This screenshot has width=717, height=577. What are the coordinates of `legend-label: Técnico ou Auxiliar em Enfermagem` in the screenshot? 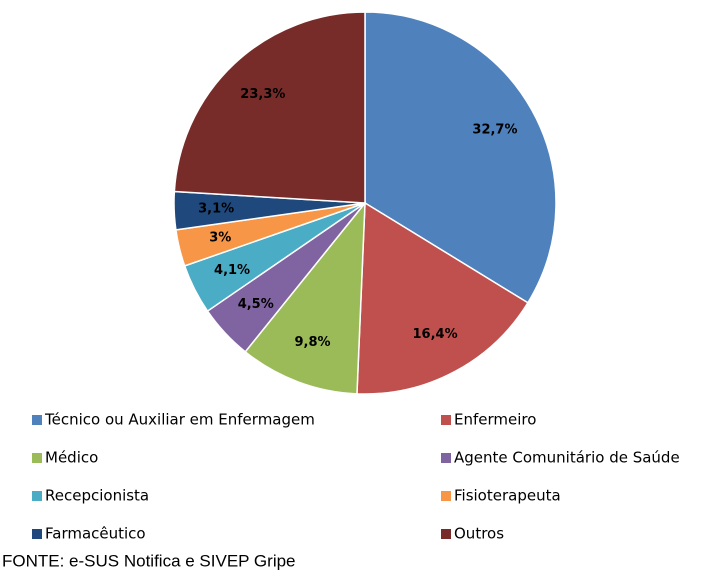 It's located at (179, 420).